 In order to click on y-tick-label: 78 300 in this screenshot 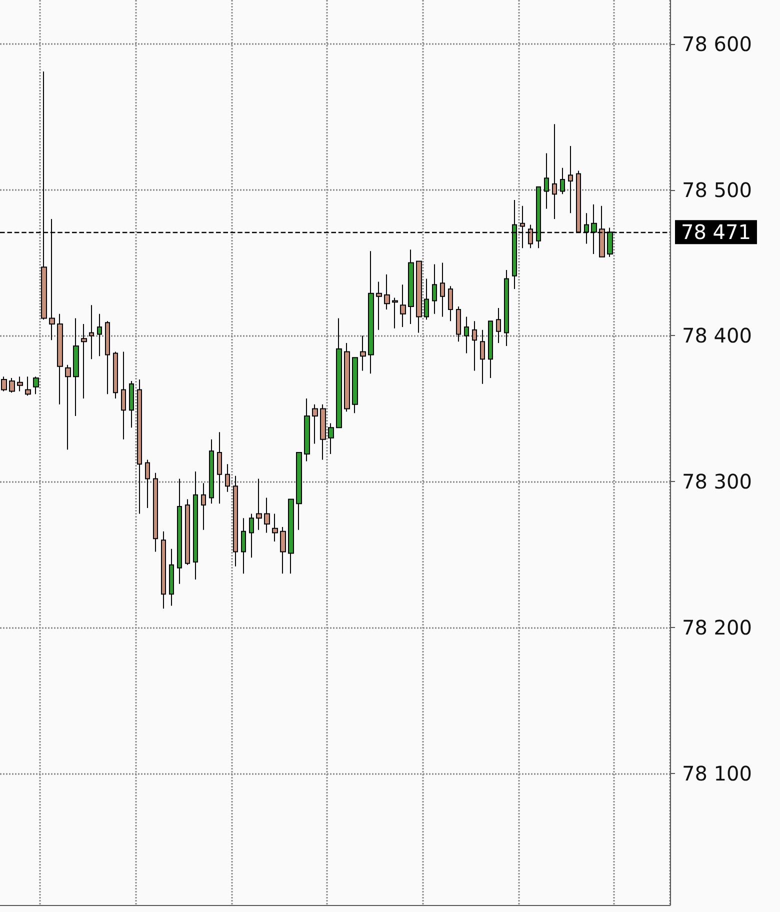, I will do `click(717, 482)`.